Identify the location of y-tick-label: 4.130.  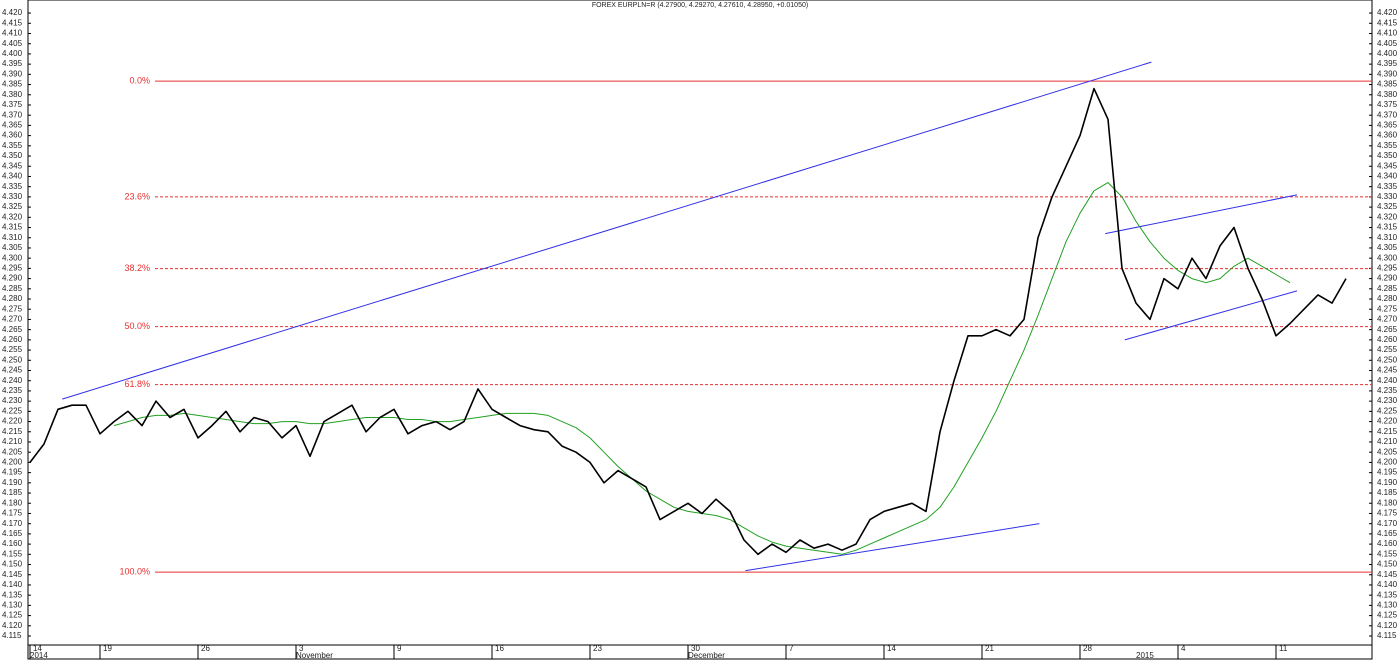
(12, 604).